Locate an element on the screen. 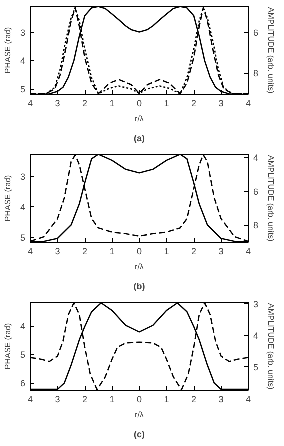 Image resolution: width=284 pixels, height=446 pixels. text: (c) is located at coordinates (140, 435).